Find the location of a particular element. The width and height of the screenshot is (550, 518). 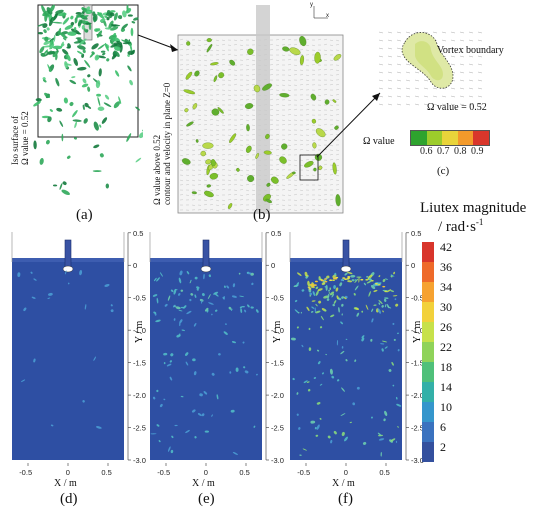

y-tick-label: -1.5 is located at coordinates (277, 363).